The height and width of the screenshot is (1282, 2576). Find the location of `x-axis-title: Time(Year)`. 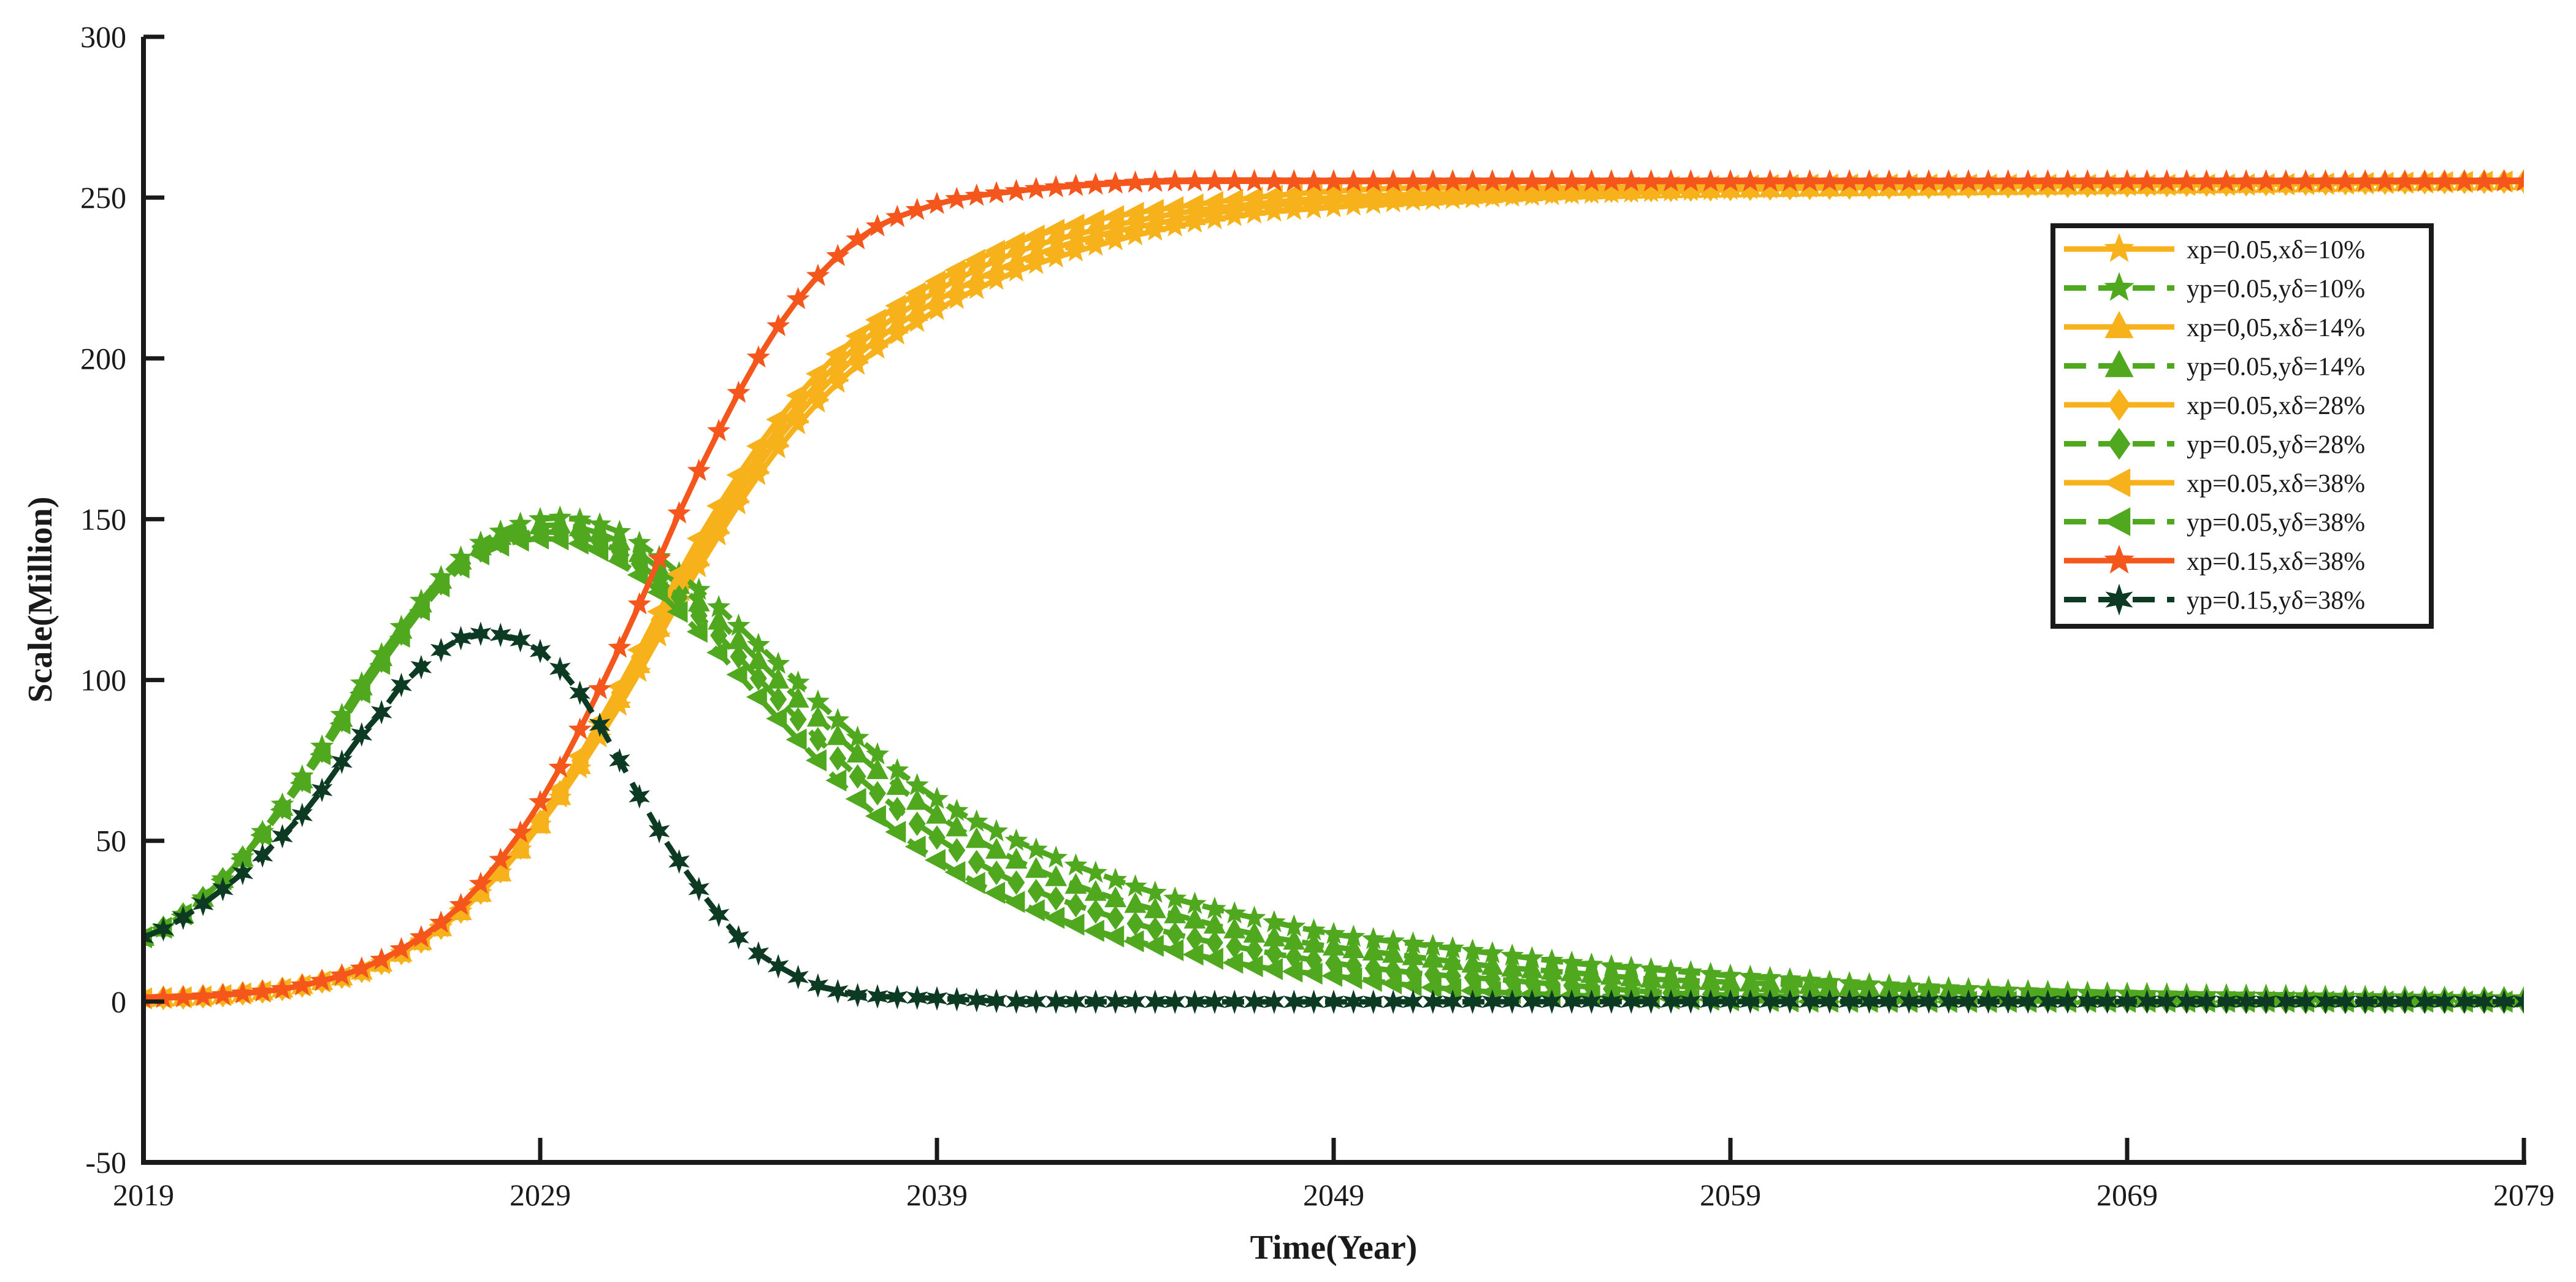

x-axis-title: Time(Year) is located at coordinates (1334, 1248).